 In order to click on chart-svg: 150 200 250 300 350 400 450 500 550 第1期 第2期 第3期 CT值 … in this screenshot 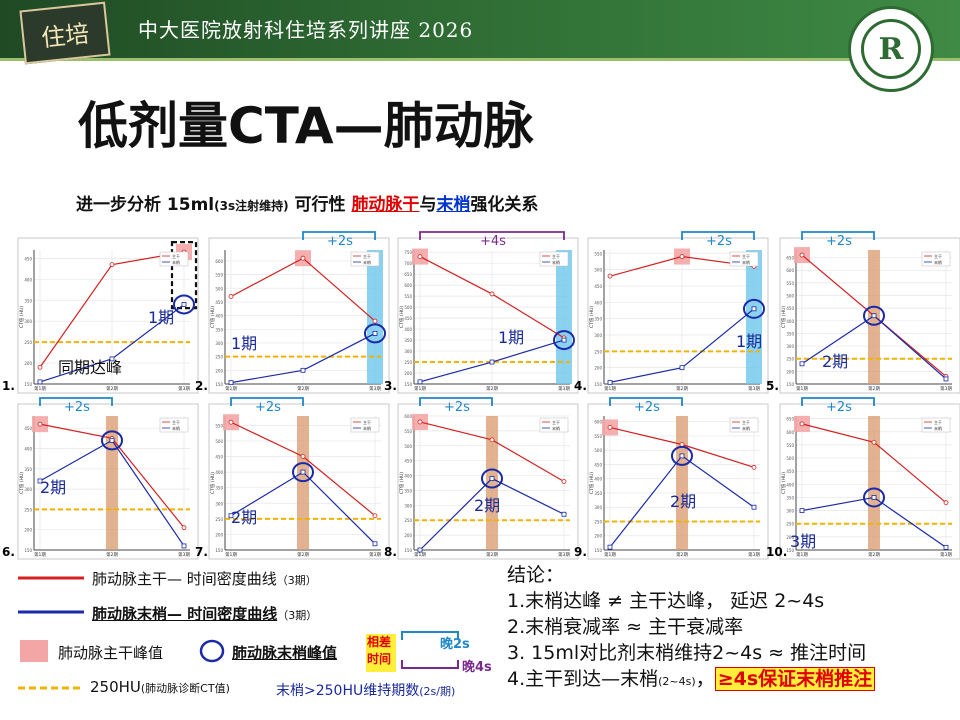, I will do `click(299, 478)`.